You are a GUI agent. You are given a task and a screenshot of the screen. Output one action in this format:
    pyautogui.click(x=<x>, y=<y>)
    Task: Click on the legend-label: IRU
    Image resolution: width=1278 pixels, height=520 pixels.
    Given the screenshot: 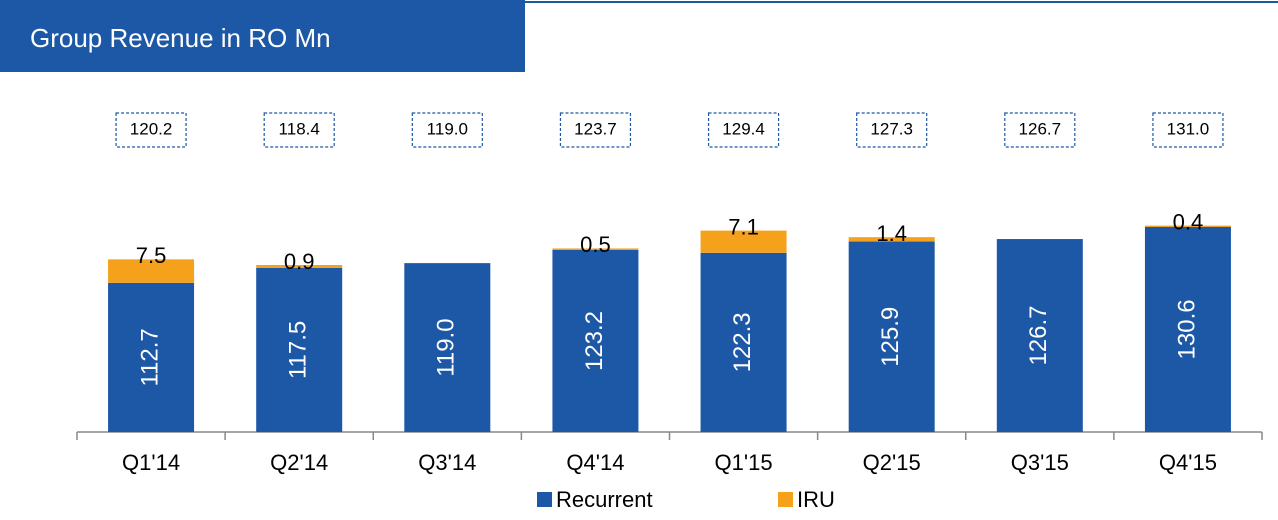 What is the action you would take?
    pyautogui.click(x=816, y=499)
    